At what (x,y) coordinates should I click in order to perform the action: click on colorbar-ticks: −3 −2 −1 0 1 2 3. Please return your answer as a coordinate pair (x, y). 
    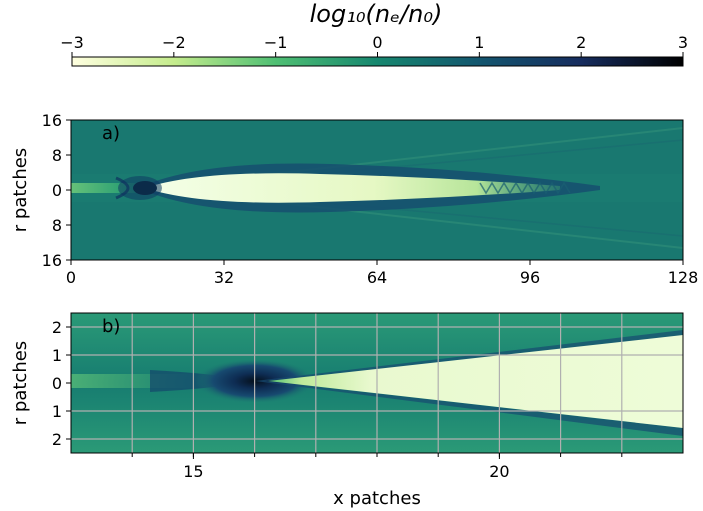
    Looking at the image, I should click on (374, 45).